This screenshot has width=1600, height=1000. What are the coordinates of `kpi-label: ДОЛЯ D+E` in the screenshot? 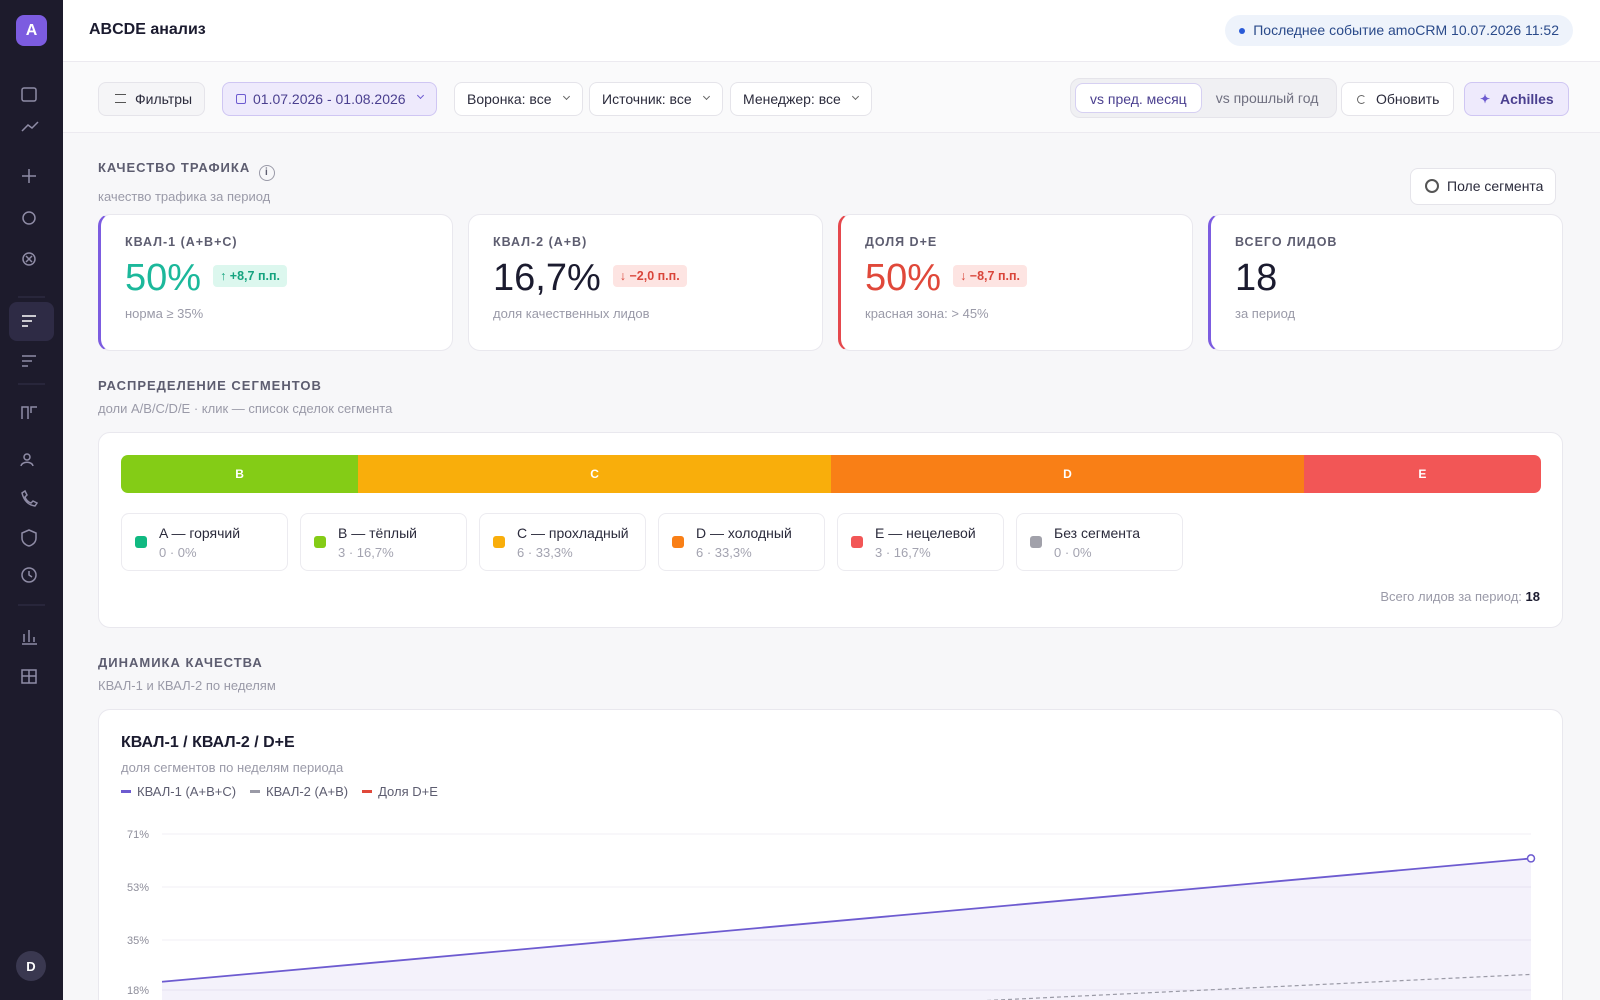 It's located at (901, 242).